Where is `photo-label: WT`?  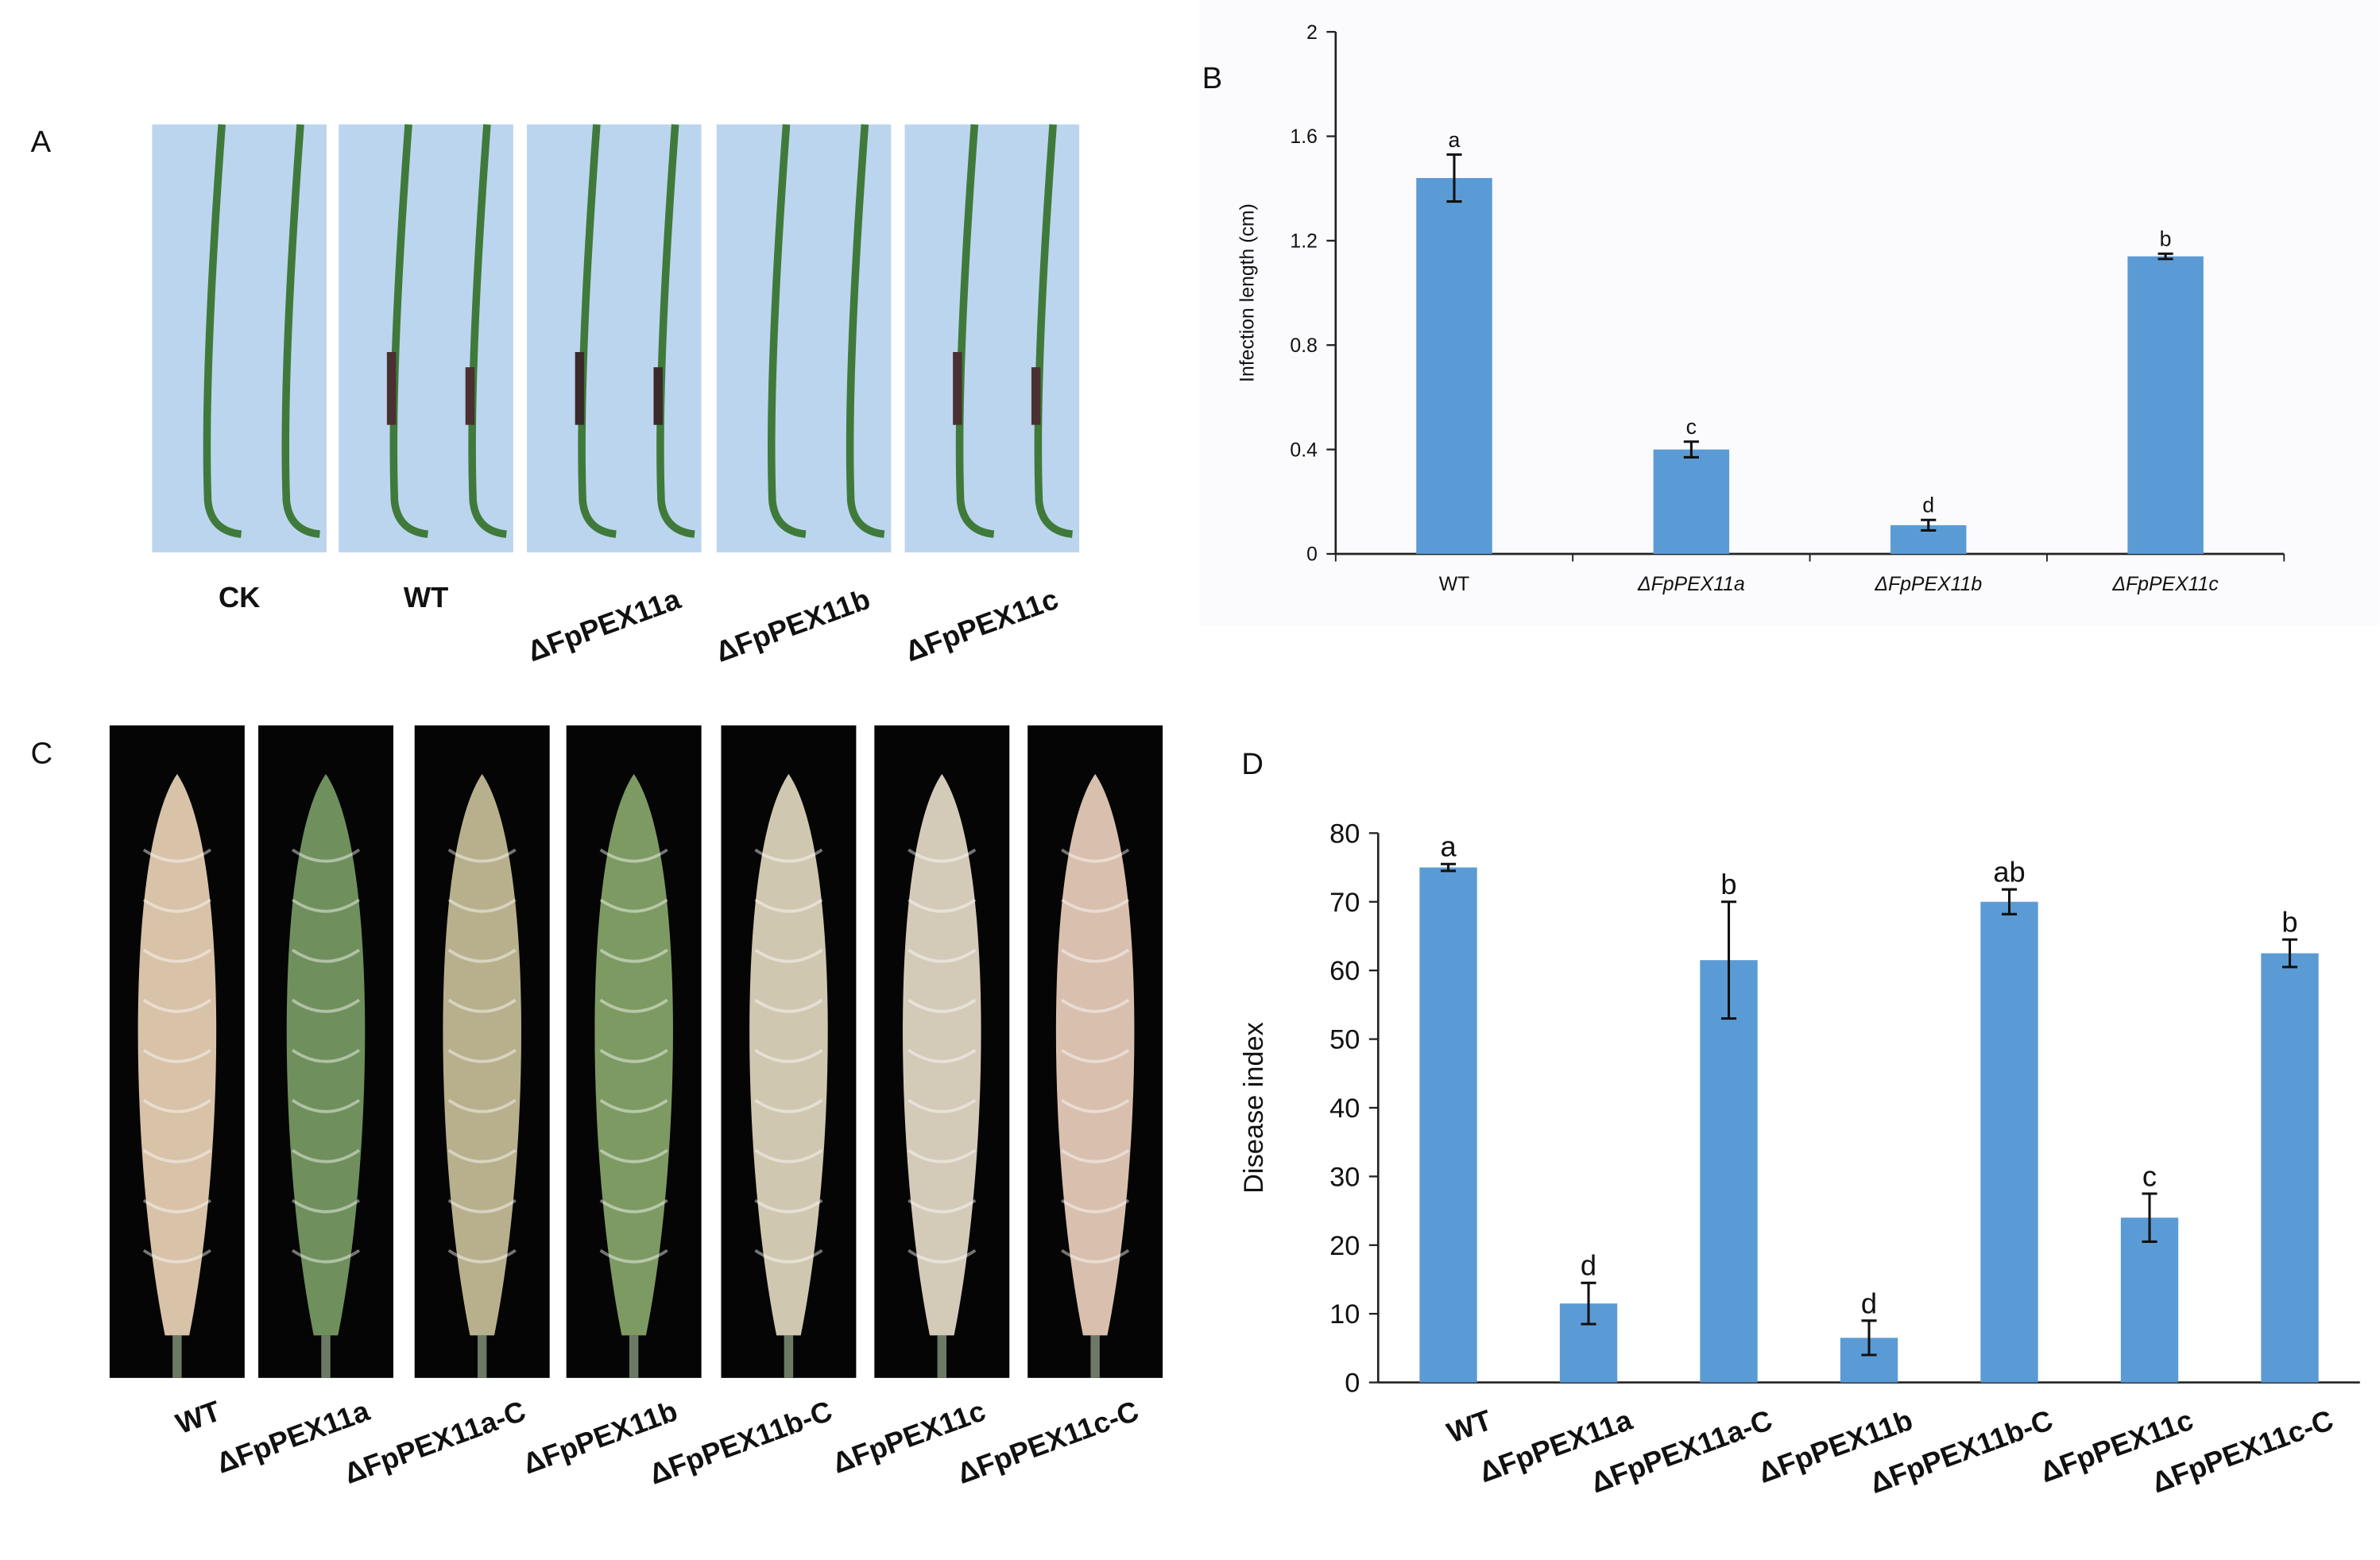
photo-label: WT is located at coordinates (426, 597).